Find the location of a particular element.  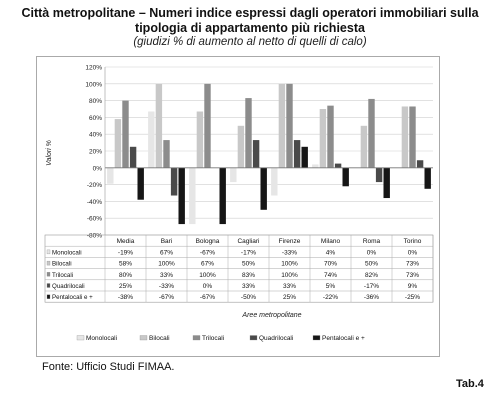

table-series-label-trilocali: Trilocali is located at coordinates (62, 275).